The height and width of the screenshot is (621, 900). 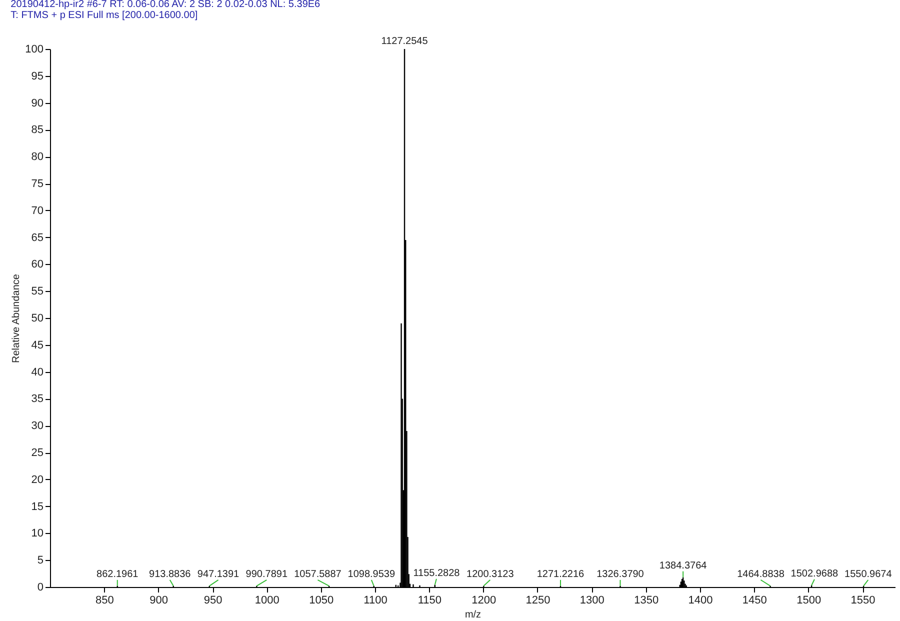 I want to click on annotation: 990.7891, so click(x=267, y=574).